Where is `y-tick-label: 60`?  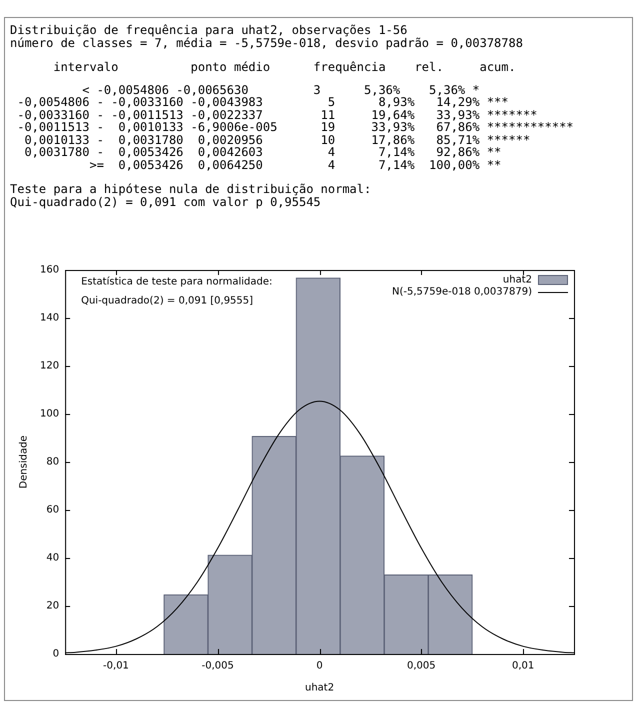
y-tick-label: 60 is located at coordinates (53, 510).